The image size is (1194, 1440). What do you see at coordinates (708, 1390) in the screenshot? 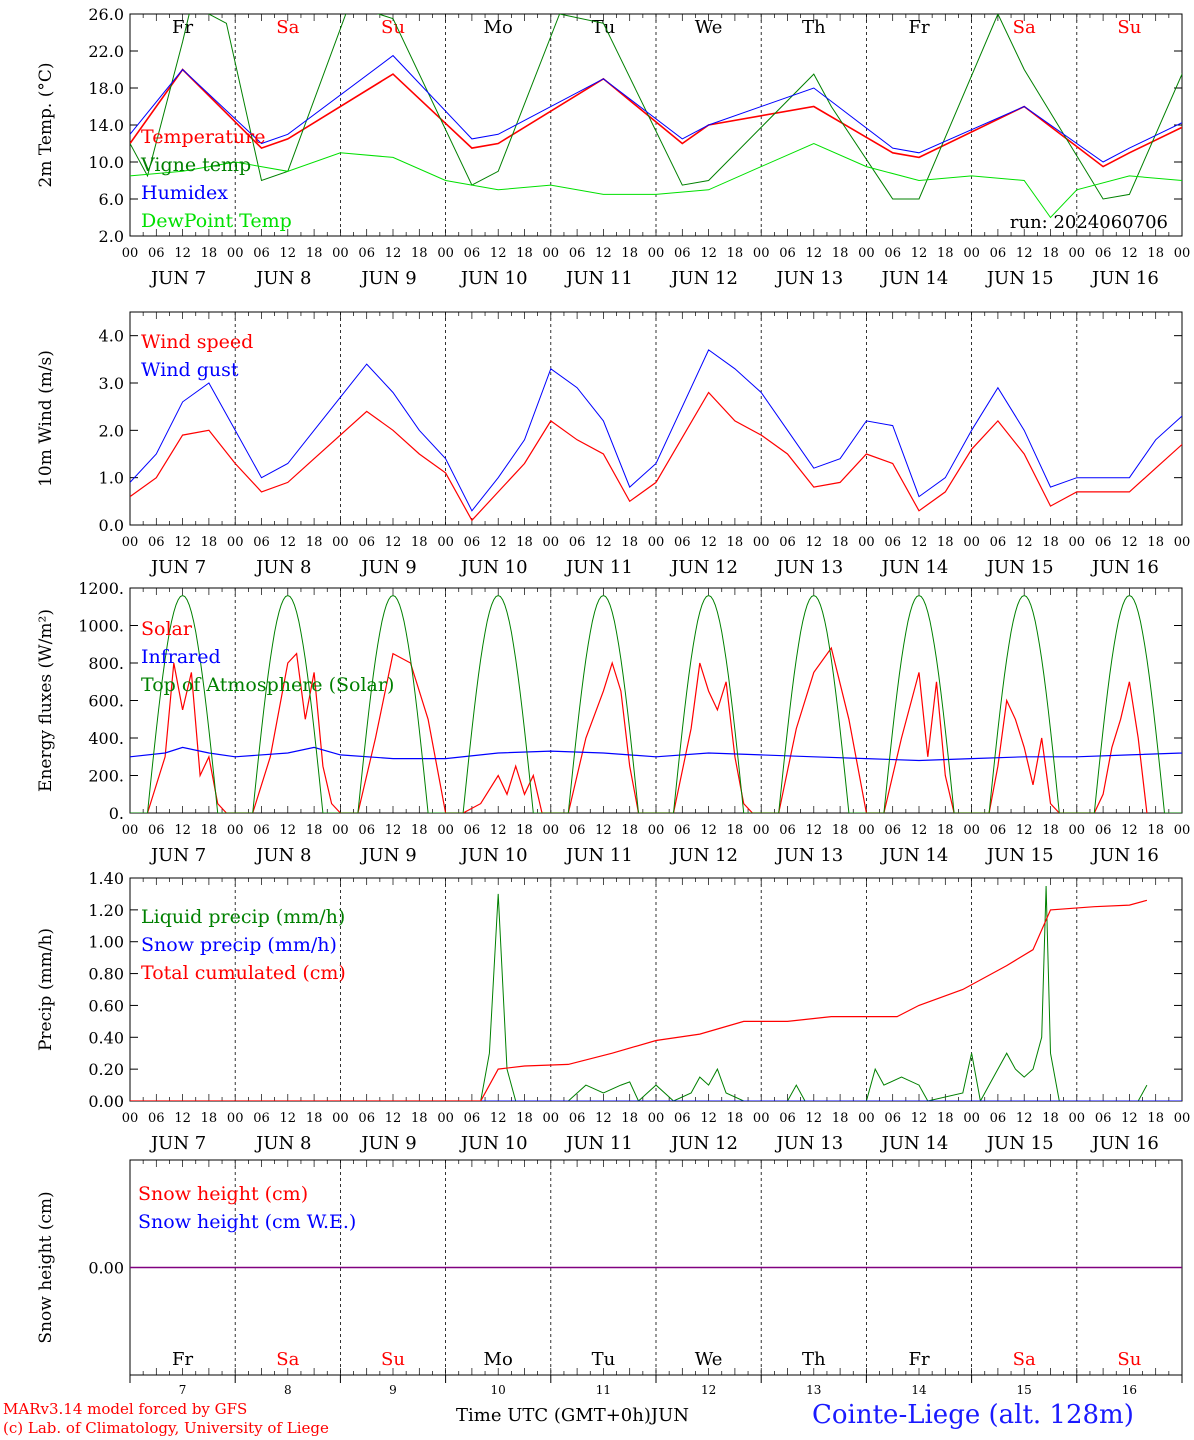
I see `bottom-date-label: 12` at bounding box center [708, 1390].